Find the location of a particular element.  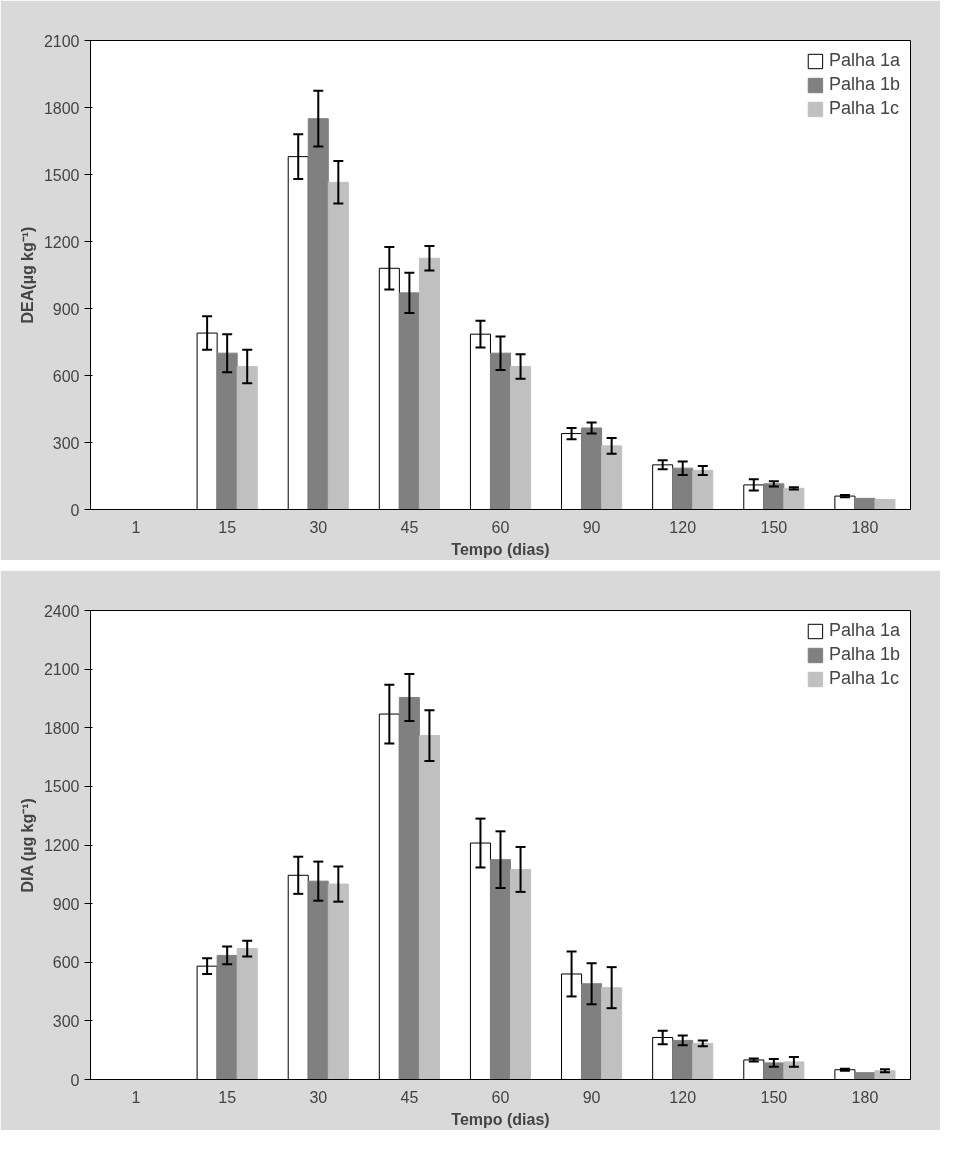

y-tick-label: 2400 is located at coordinates (61, 611).